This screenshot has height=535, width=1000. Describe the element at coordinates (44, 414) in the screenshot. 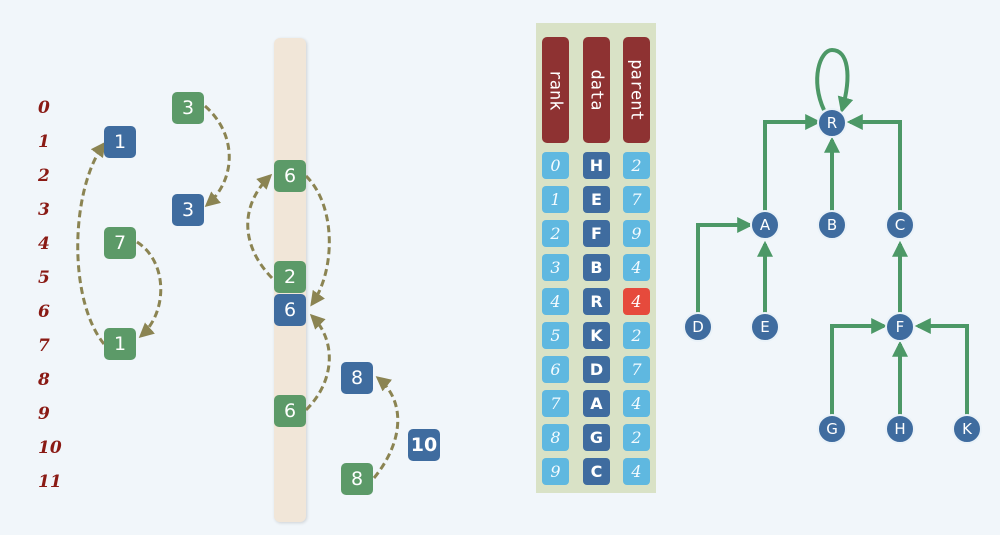

I see `index-label: 9` at that location.